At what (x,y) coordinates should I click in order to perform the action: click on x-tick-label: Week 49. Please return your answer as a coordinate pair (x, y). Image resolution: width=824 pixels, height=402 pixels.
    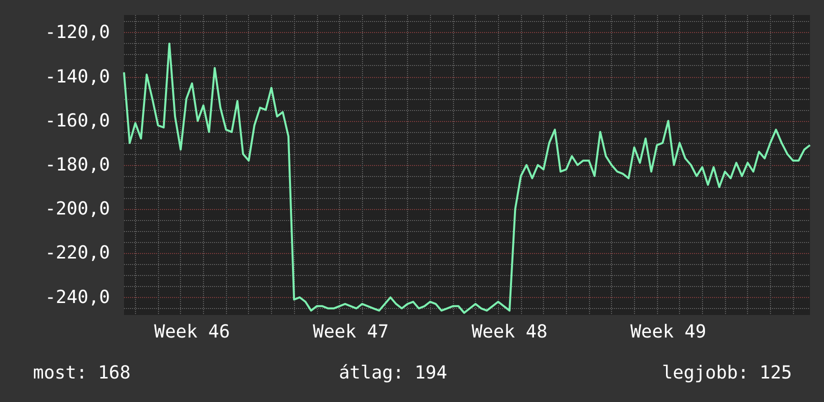
    Looking at the image, I should click on (668, 332).